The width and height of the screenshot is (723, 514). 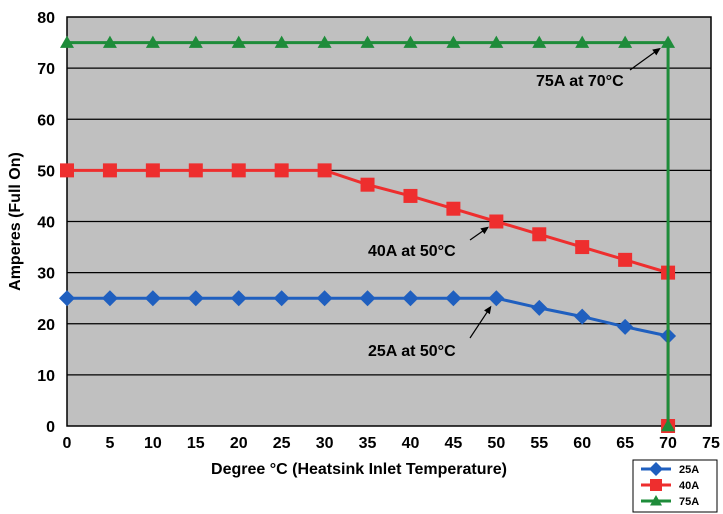 I want to click on y-tick-label: 60, so click(x=46, y=120).